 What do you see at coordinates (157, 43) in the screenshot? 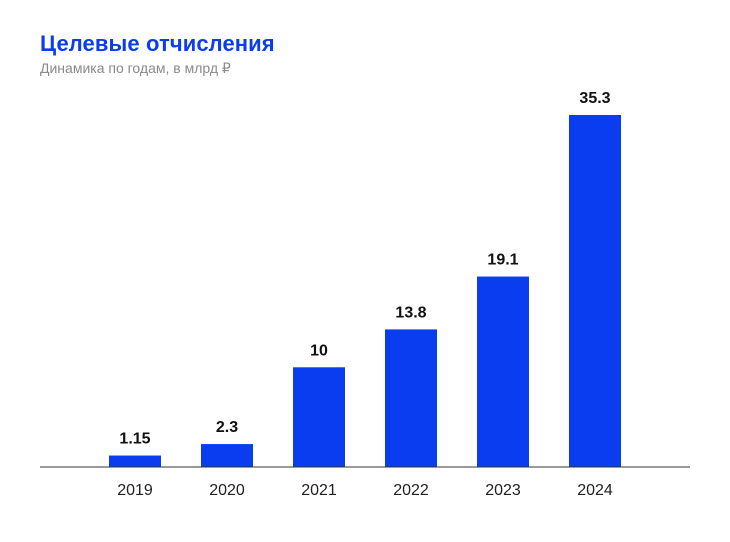
I see `chart-title: Целевые отчисления` at bounding box center [157, 43].